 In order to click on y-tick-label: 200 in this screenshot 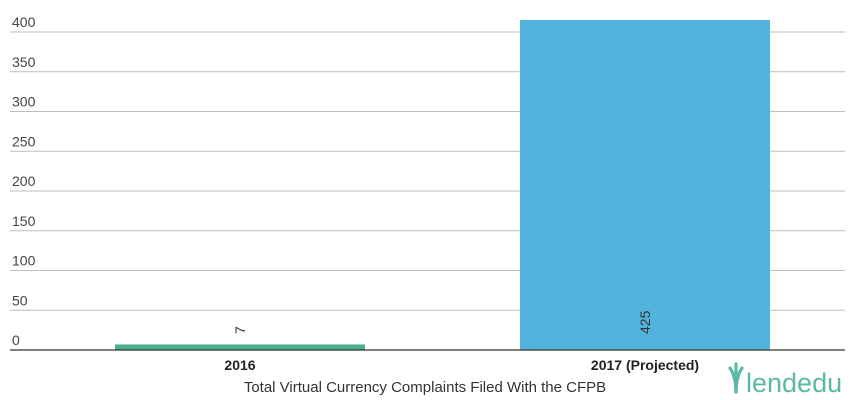, I will do `click(24, 181)`.